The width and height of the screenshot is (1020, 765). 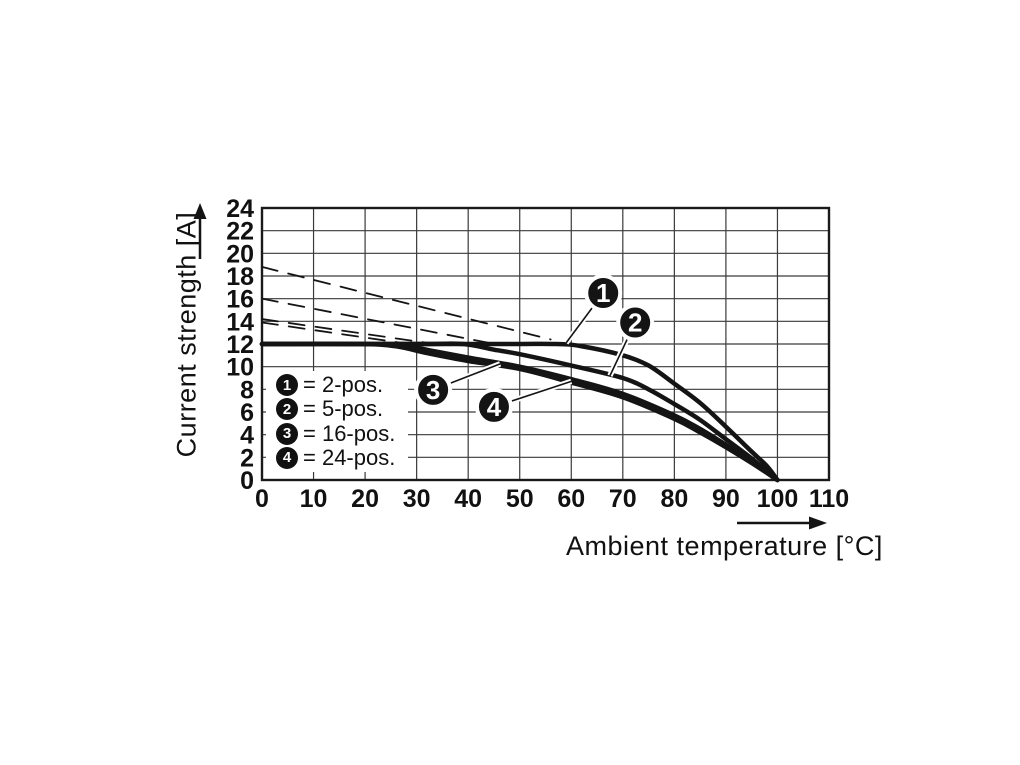 What do you see at coordinates (247, 413) in the screenshot?
I see `y-tick-label: 6` at bounding box center [247, 413].